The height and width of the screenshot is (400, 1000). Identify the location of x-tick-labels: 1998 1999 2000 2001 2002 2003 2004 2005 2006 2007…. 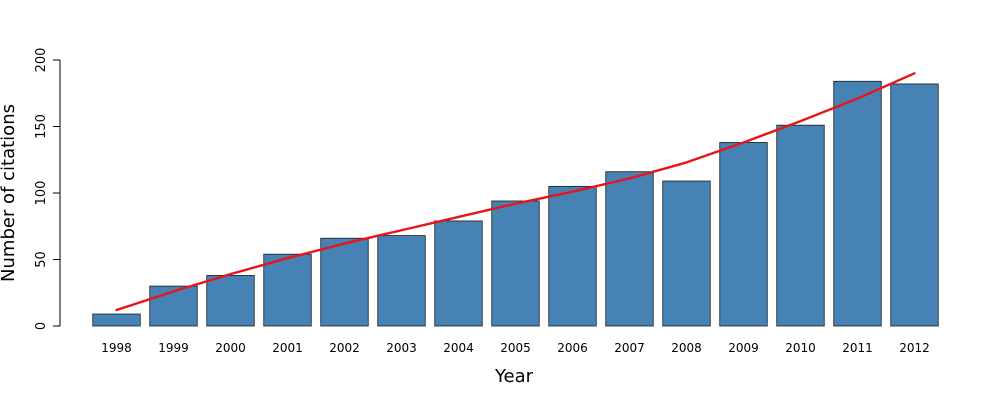
(515, 348).